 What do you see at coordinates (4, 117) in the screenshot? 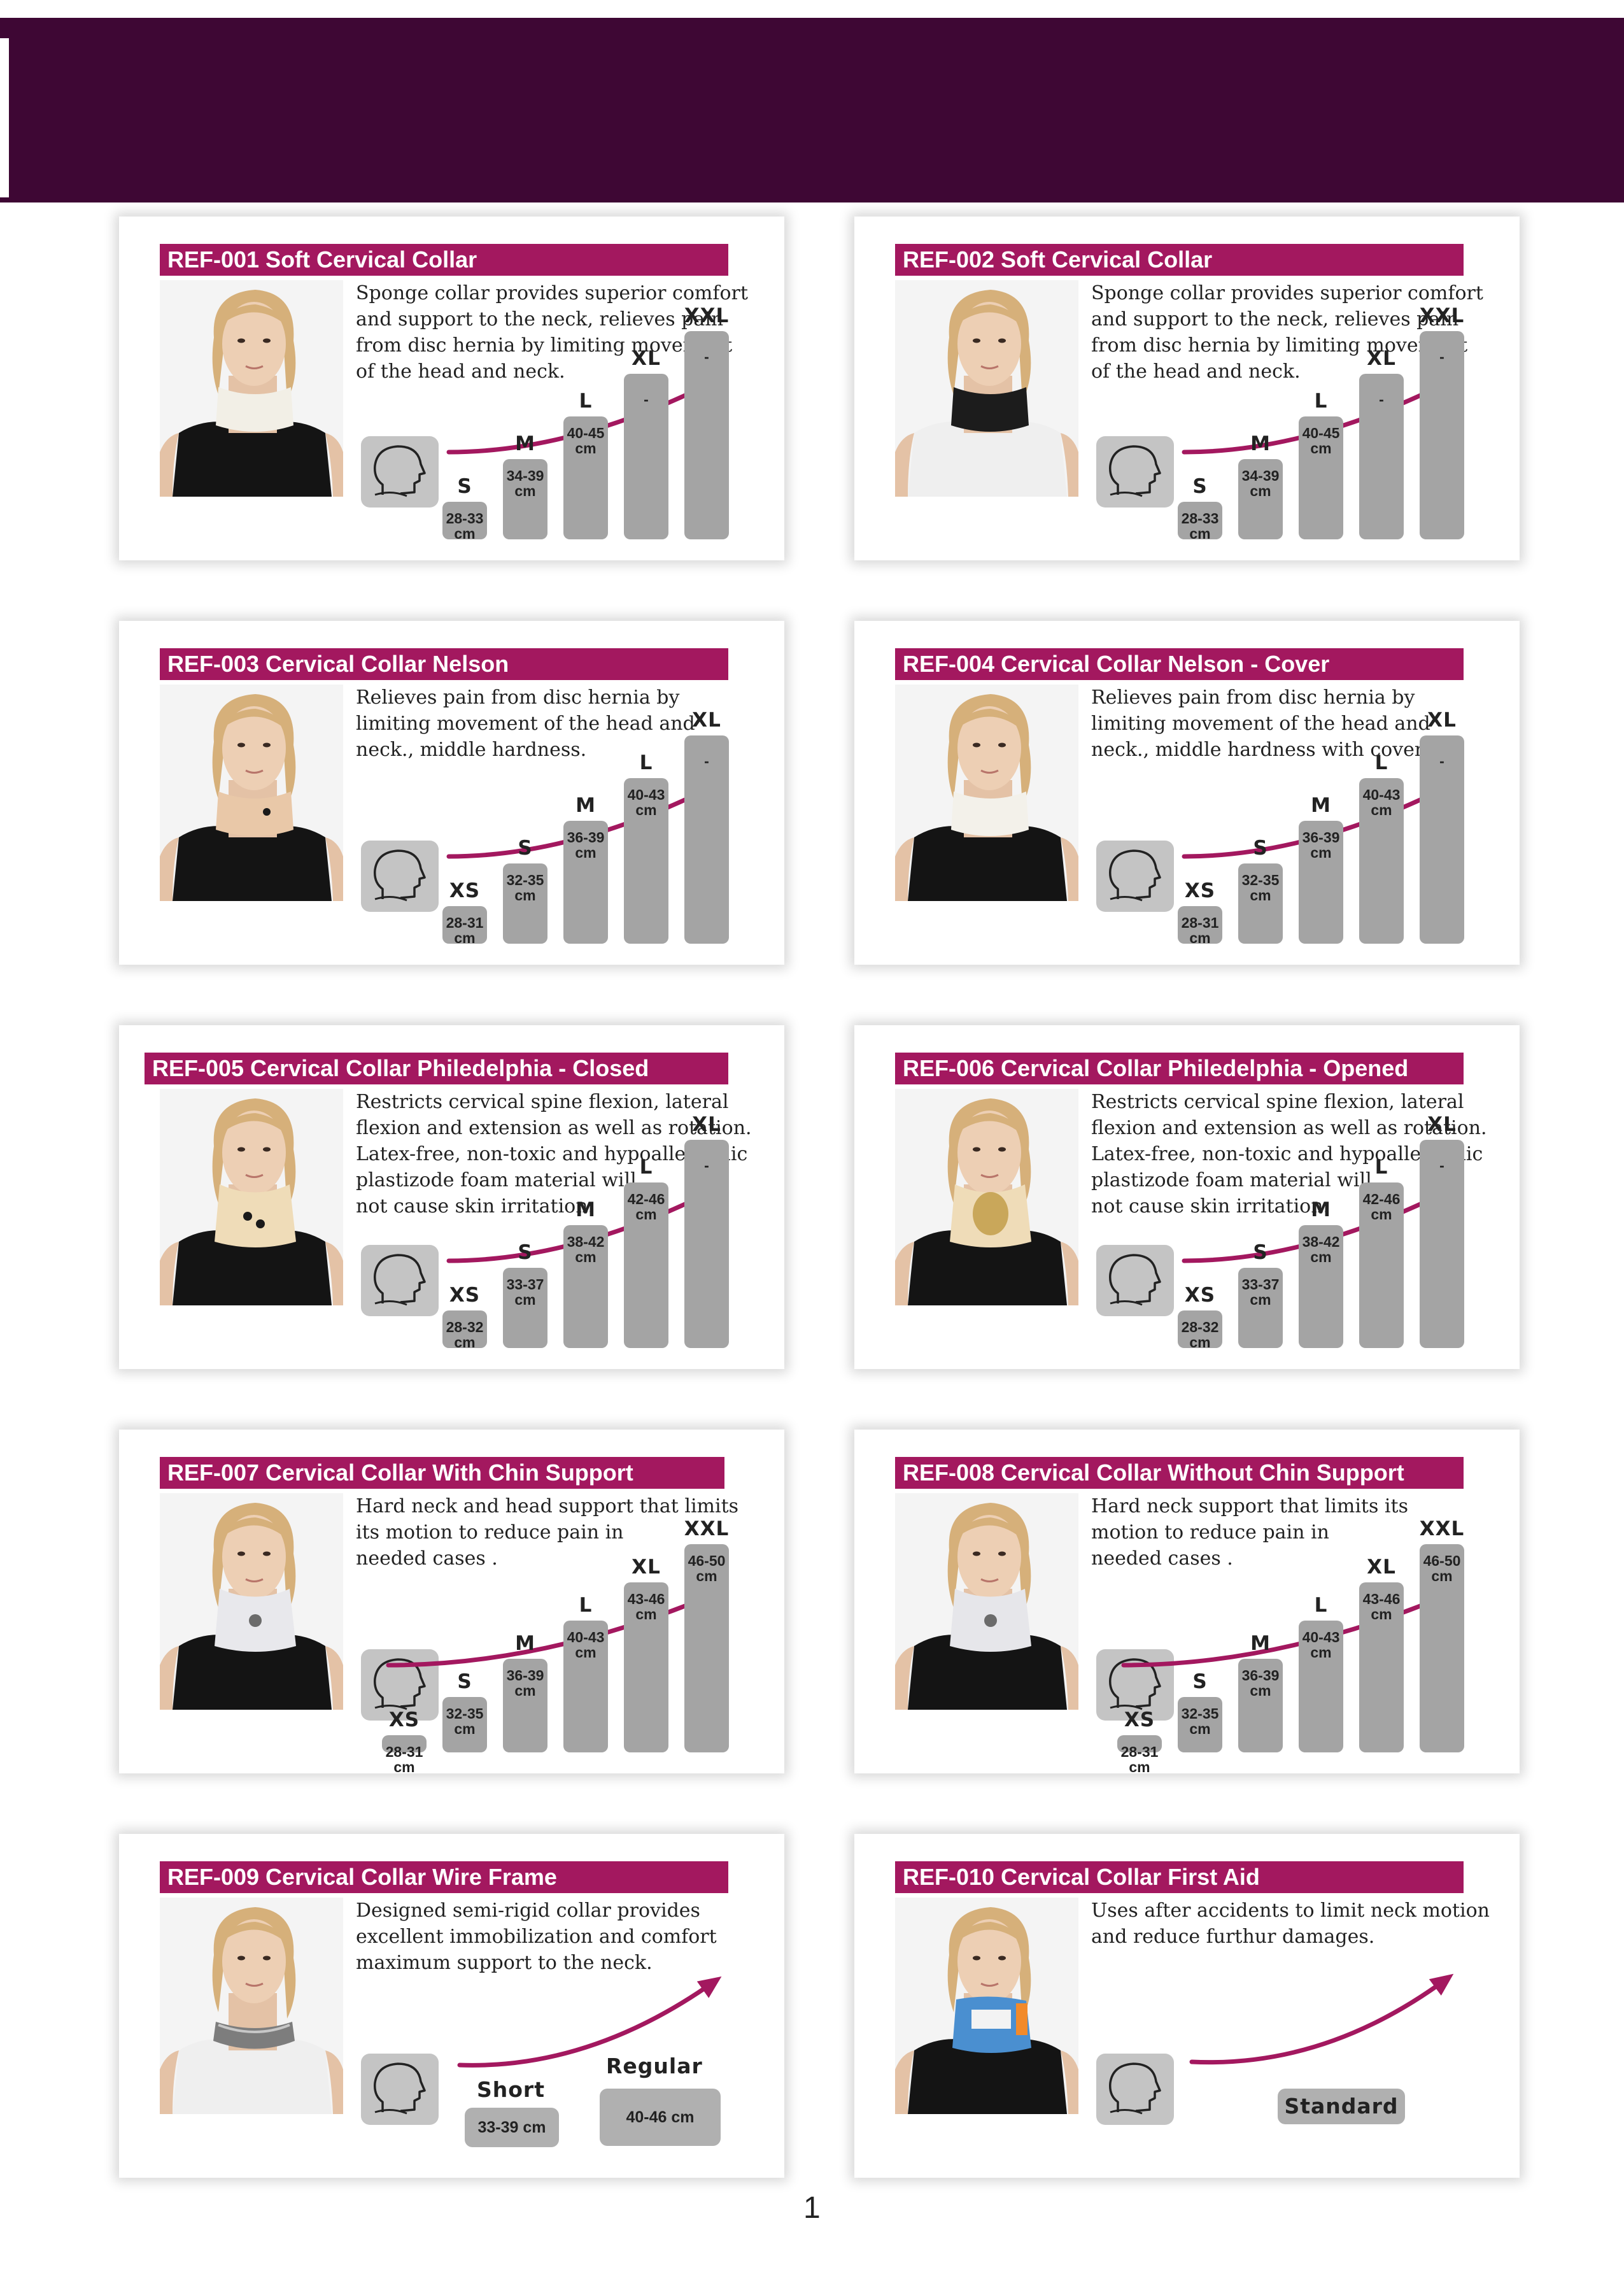
I see `header-notch` at bounding box center [4, 117].